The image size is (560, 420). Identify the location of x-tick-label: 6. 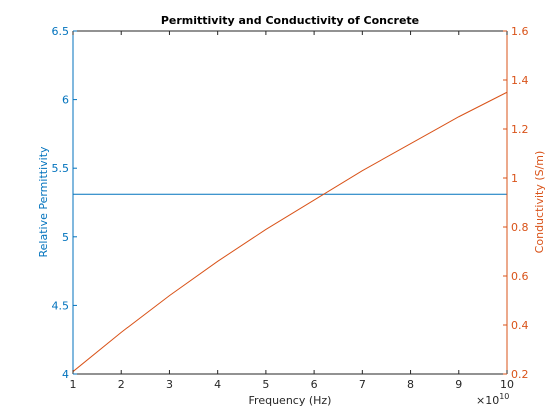
(314, 384).